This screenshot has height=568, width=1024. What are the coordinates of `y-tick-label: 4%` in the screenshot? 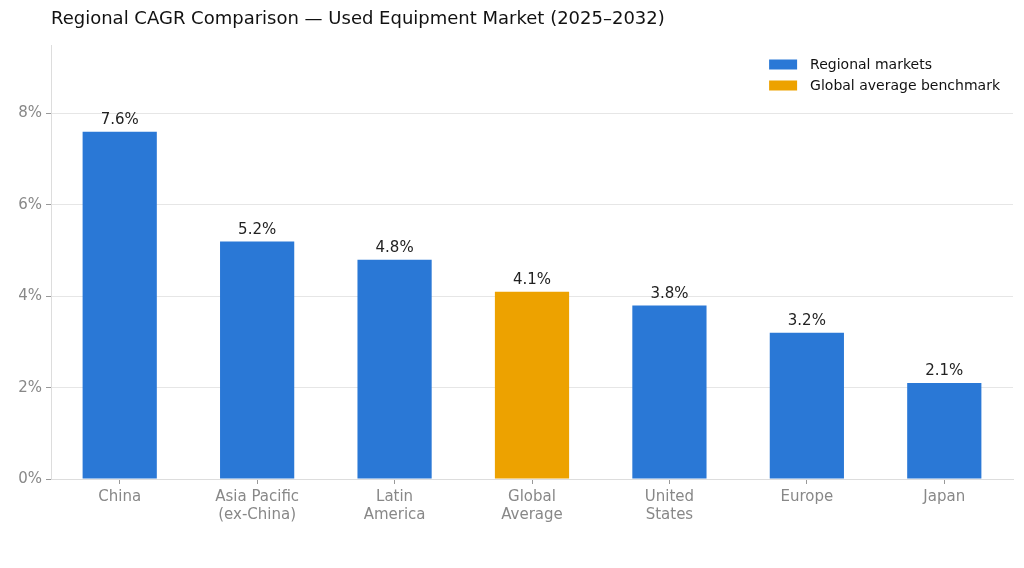 It's located at (30, 295).